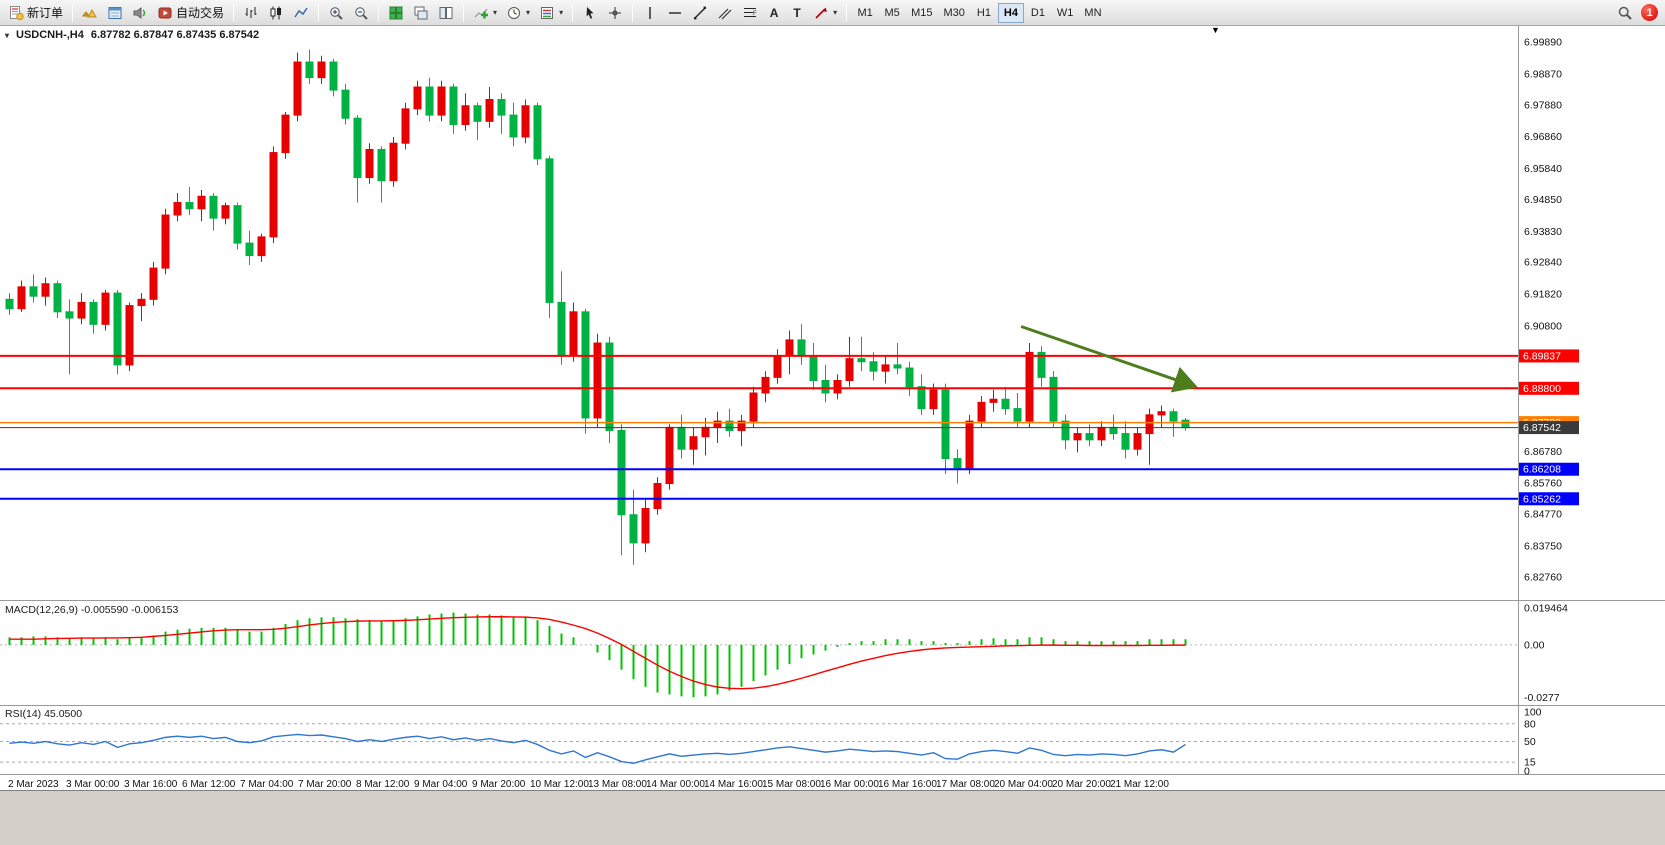  What do you see at coordinates (984, 13) in the screenshot?
I see `timeframe-h1-button: H1` at bounding box center [984, 13].